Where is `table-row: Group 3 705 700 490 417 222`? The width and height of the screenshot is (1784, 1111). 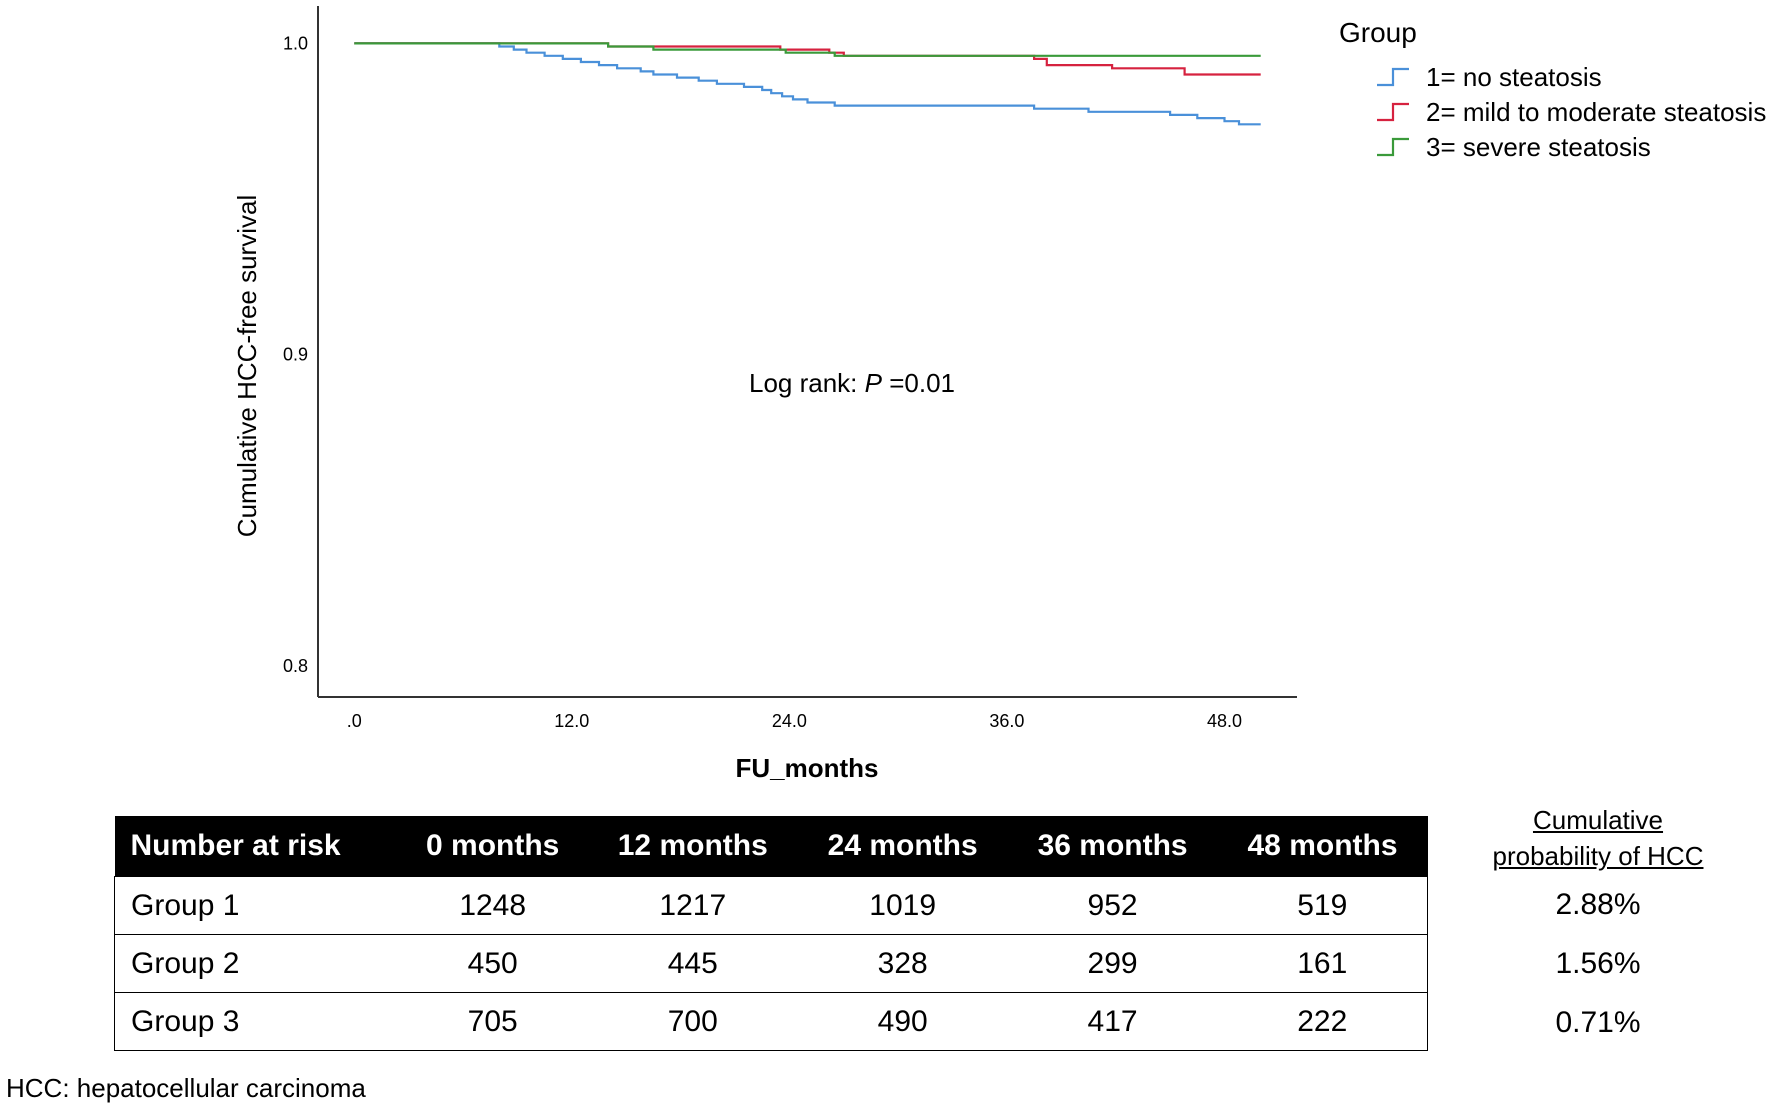
table-row: Group 3 705 700 490 417 222 is located at coordinates (770, 1021).